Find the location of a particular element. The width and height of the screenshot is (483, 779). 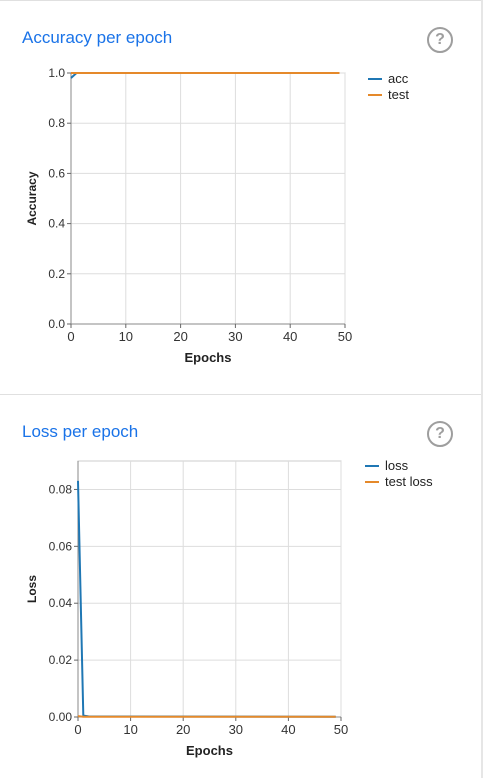

legend-label: acc is located at coordinates (398, 78).